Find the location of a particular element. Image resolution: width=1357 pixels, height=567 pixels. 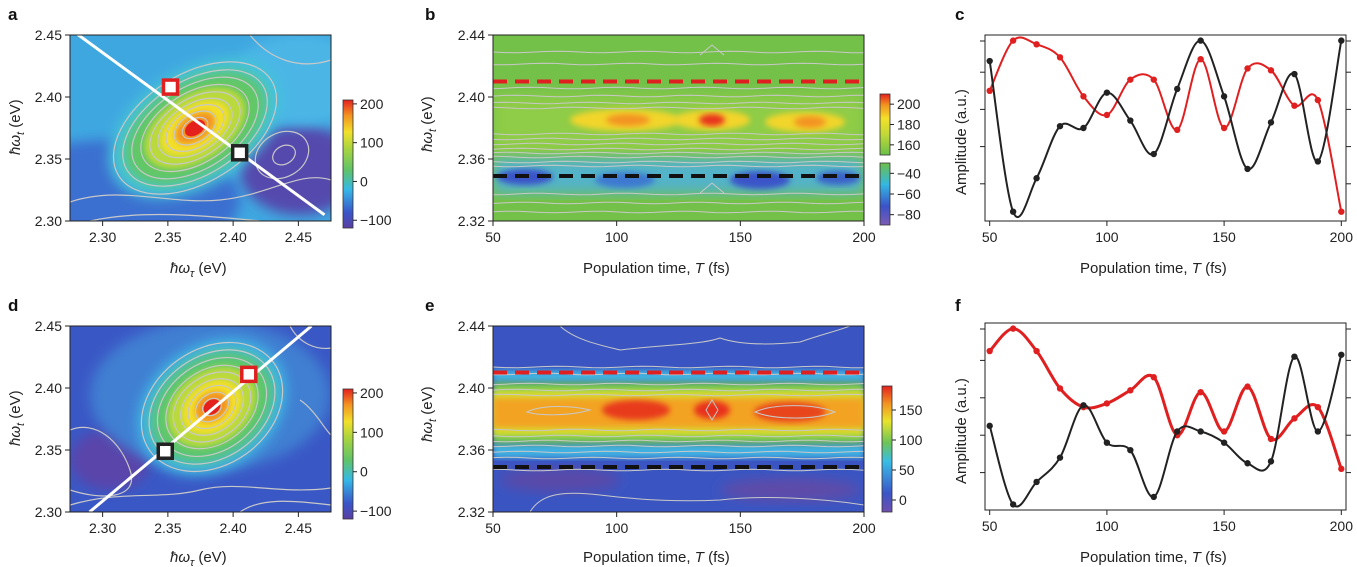

panel-e-xlabel-T: T is located at coordinates (700, 557).